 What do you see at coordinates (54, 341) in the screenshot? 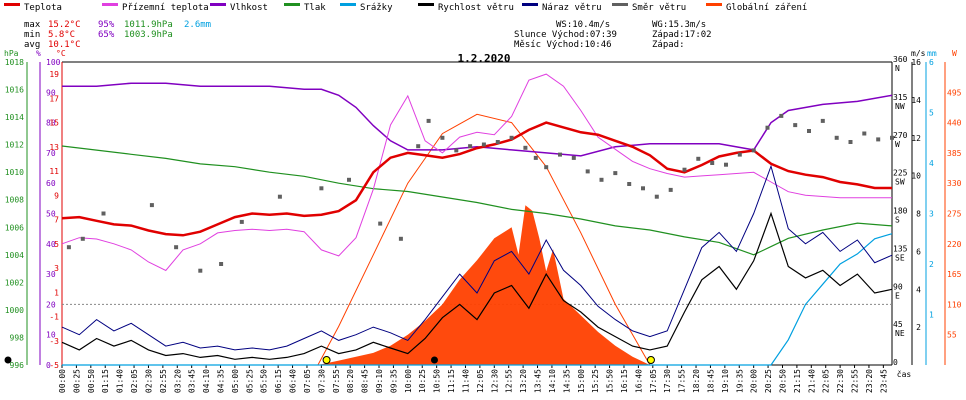
I see `c-tick: -3` at bounding box center [54, 341].